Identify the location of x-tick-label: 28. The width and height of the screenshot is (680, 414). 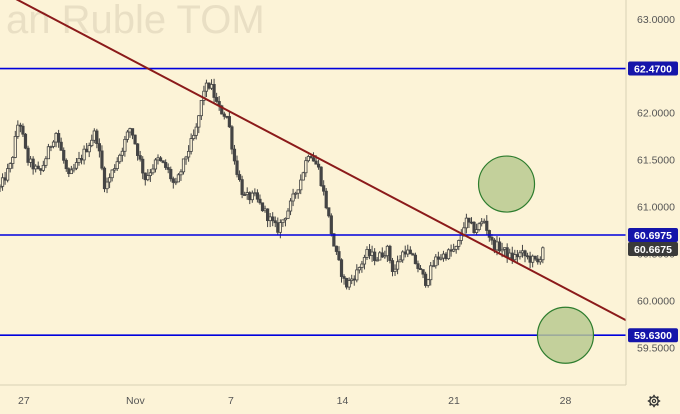
(566, 401).